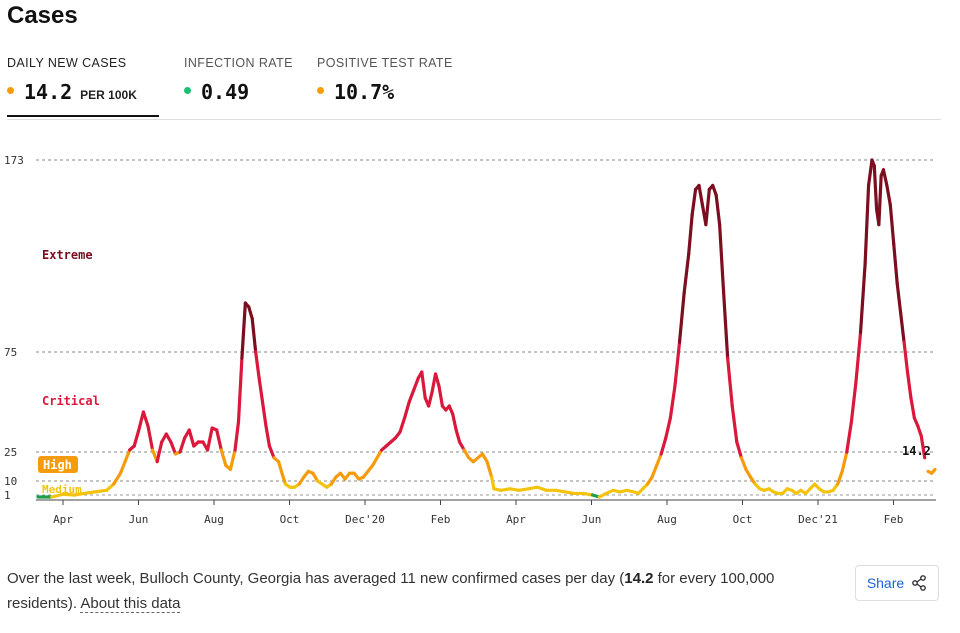 This screenshot has height=633, width=960. Describe the element at coordinates (48, 92) in the screenshot. I see `metric-value: 14.2` at that location.